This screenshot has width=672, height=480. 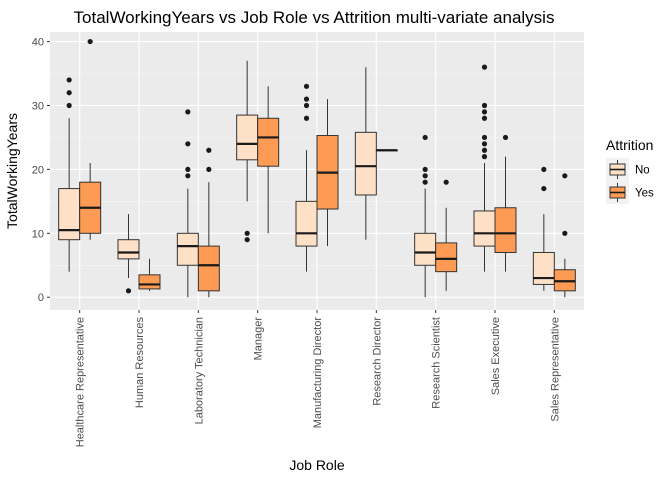 I want to click on x-tick-label: Sales Representative, so click(x=555, y=369).